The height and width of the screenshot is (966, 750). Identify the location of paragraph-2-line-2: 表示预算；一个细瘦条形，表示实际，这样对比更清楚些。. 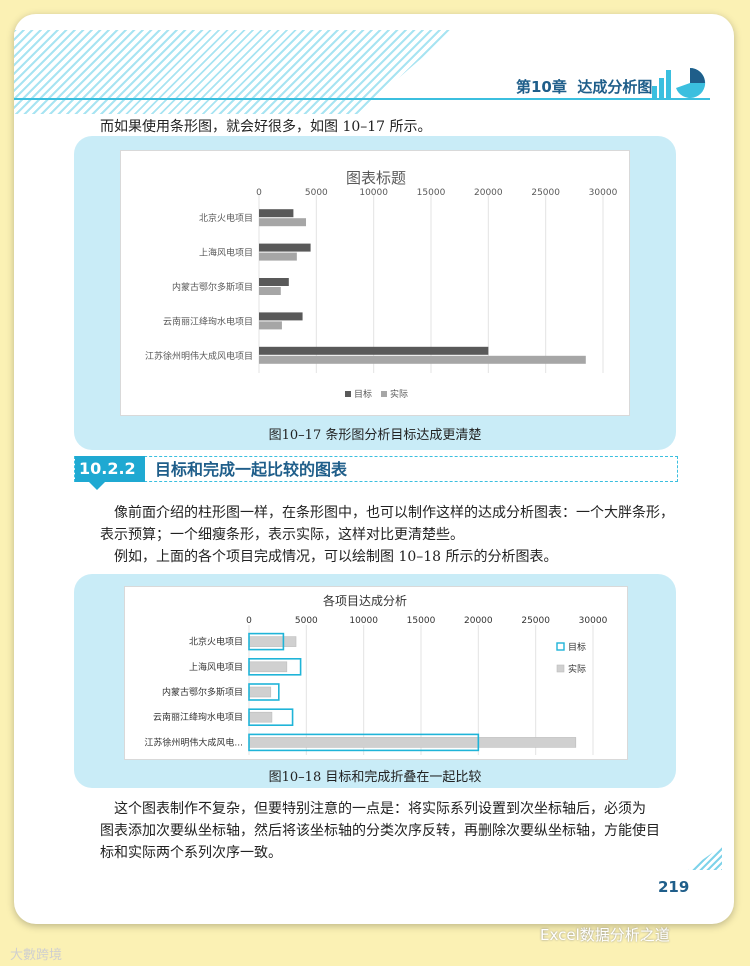
(282, 535).